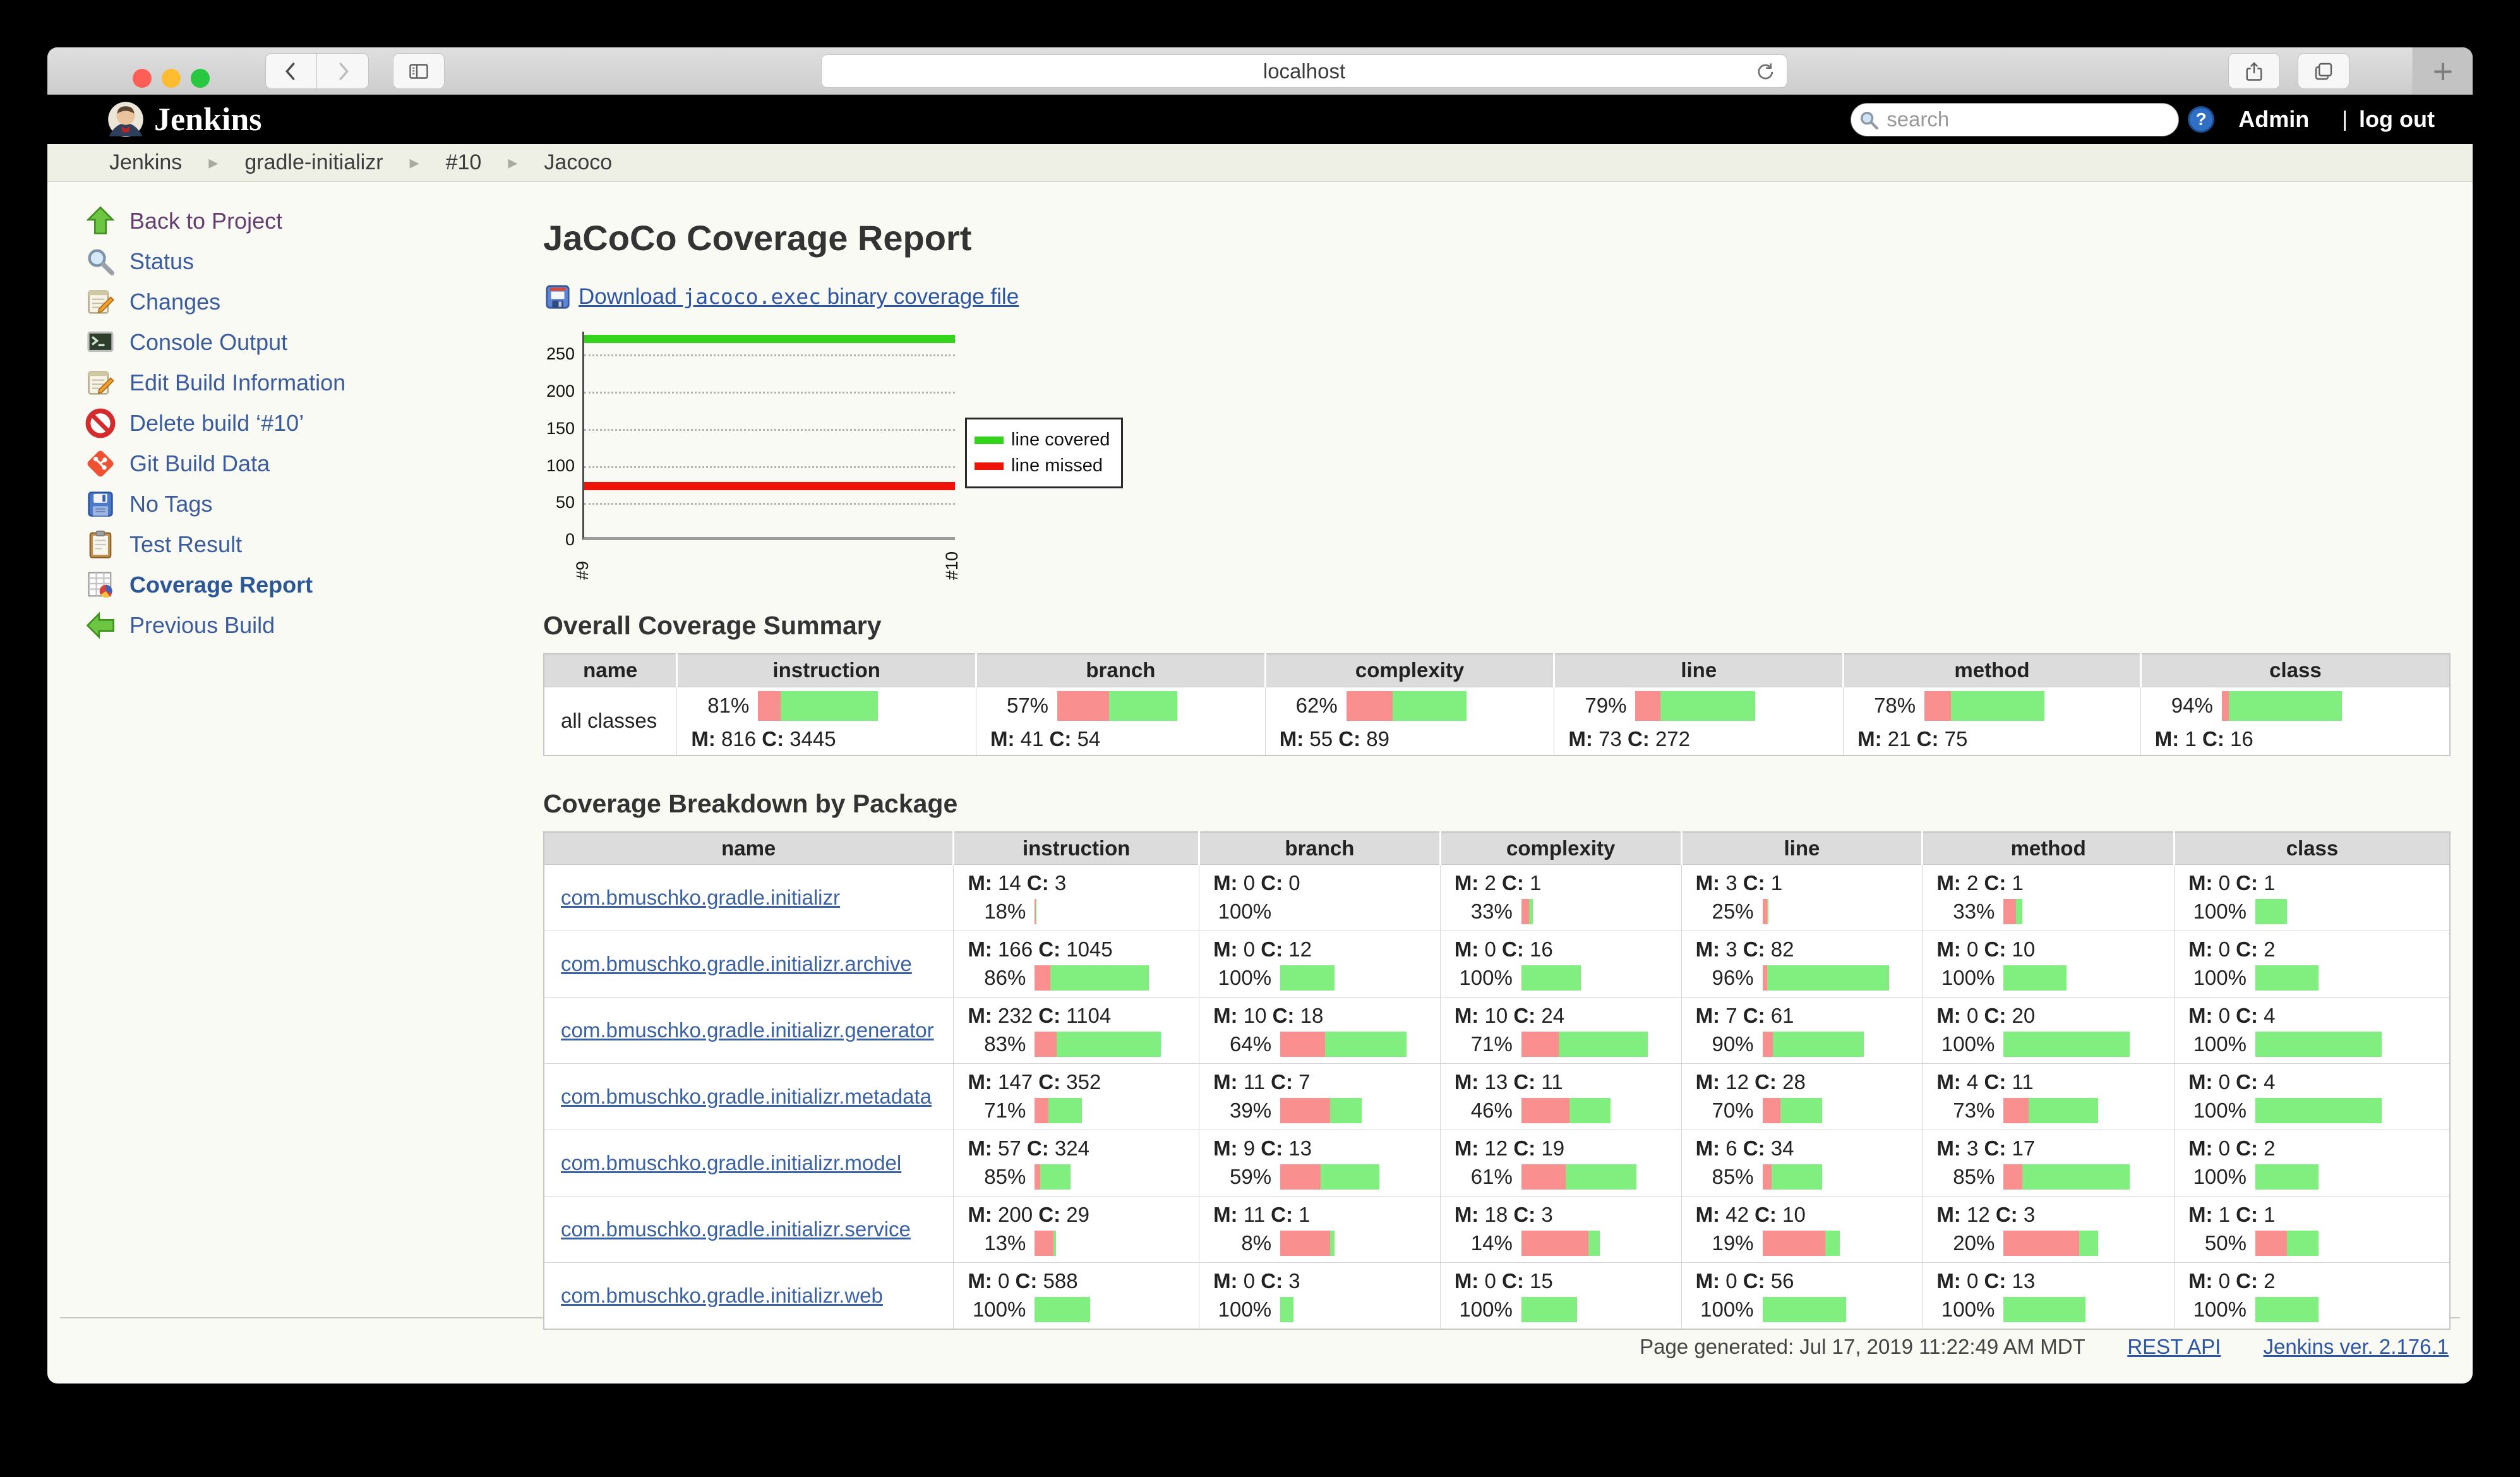 Image resolution: width=2520 pixels, height=1477 pixels. Describe the element at coordinates (1560, 1096) in the screenshot. I see `complexity-cell: M: 13 C: 11 46%` at that location.